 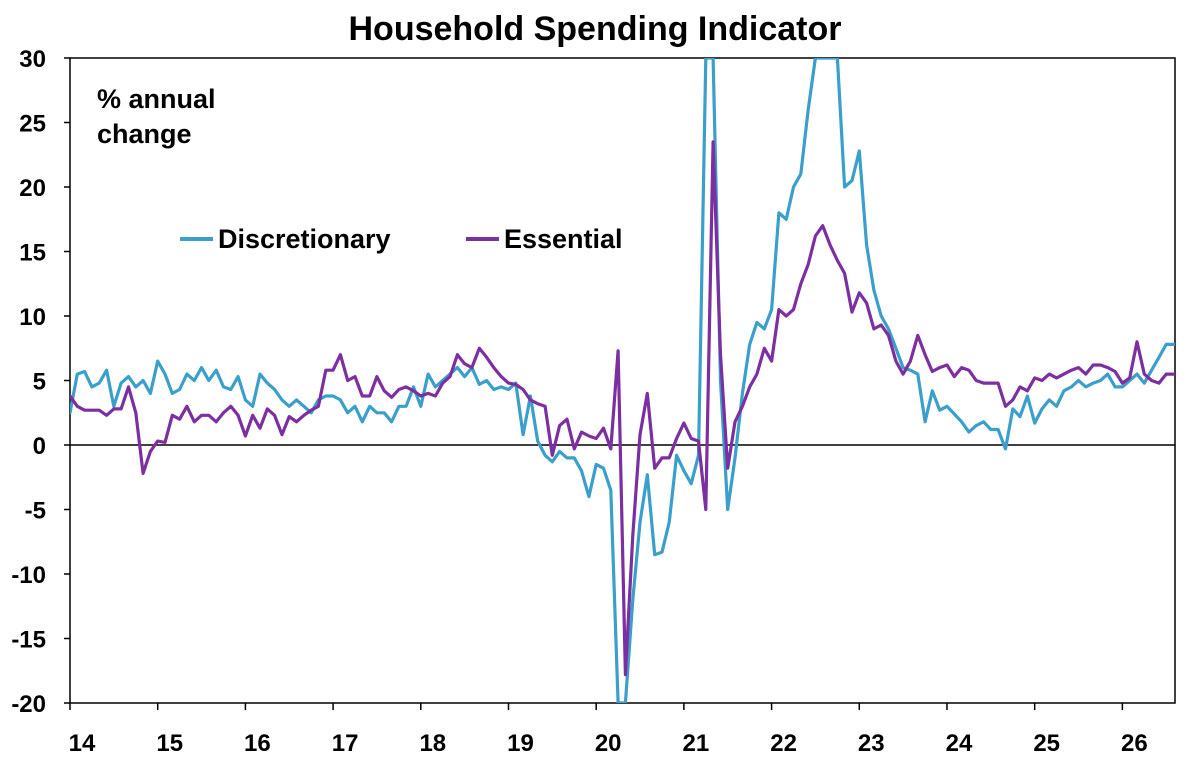 What do you see at coordinates (871, 743) in the screenshot?
I see `x-tick-label: 23` at bounding box center [871, 743].